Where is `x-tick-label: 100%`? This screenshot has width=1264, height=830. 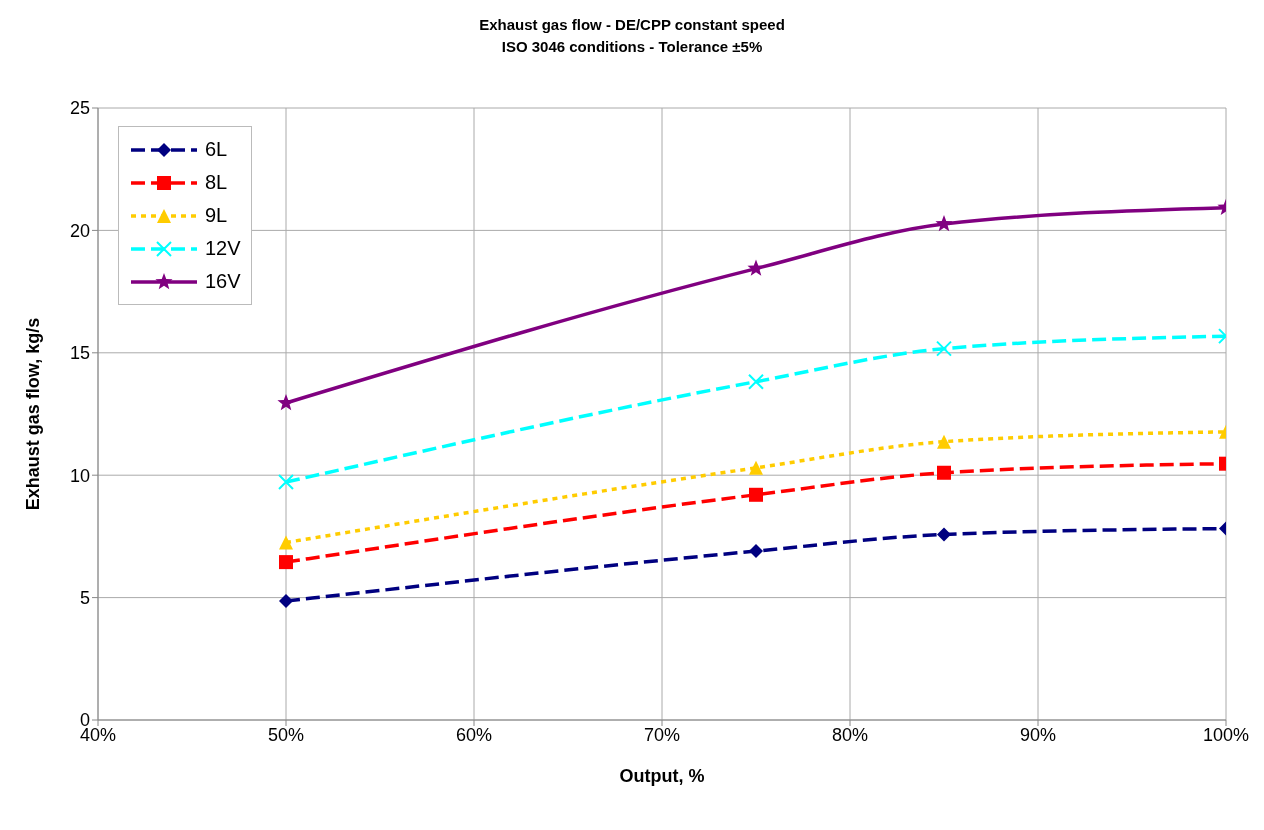
x-tick-label: 100% is located at coordinates (1226, 734).